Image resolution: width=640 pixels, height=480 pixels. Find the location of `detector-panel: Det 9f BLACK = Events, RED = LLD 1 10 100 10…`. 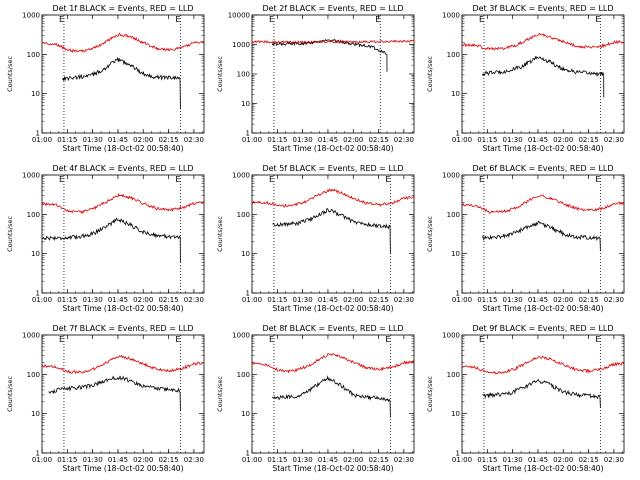

detector-panel: Det 9f BLACK = Events, RED = LLD 1 10 100 10… is located at coordinates (525, 398).